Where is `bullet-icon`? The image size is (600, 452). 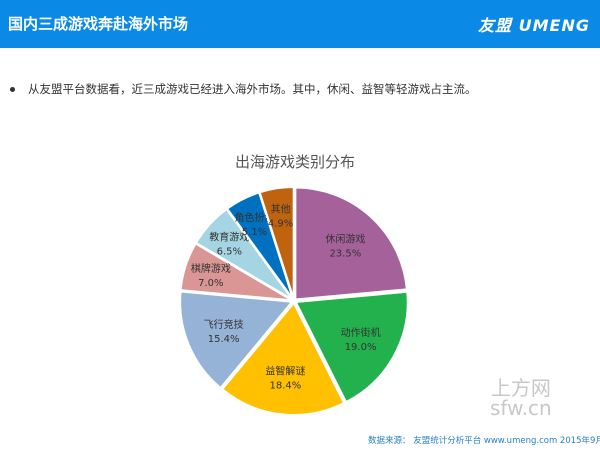
bullet-icon is located at coordinates (12, 89).